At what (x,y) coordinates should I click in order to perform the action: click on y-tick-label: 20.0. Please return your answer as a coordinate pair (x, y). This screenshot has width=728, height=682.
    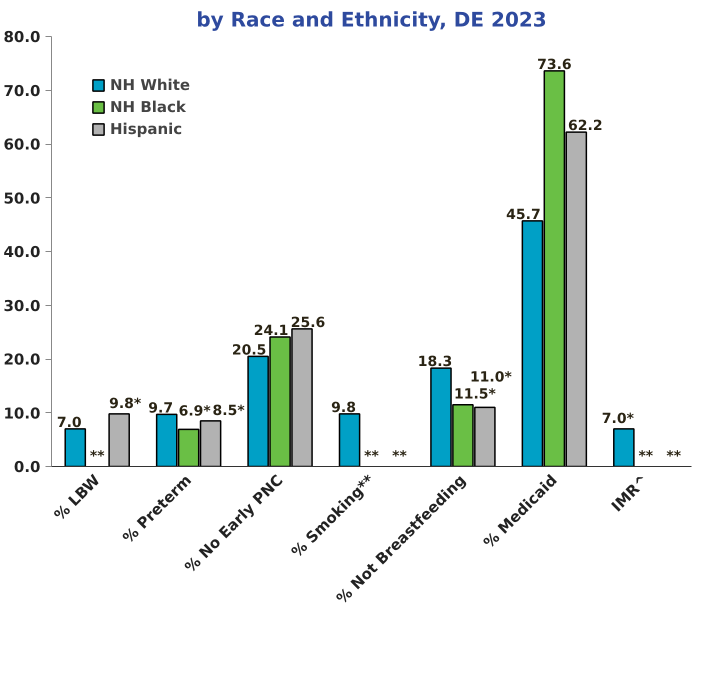
    Looking at the image, I should click on (22, 359).